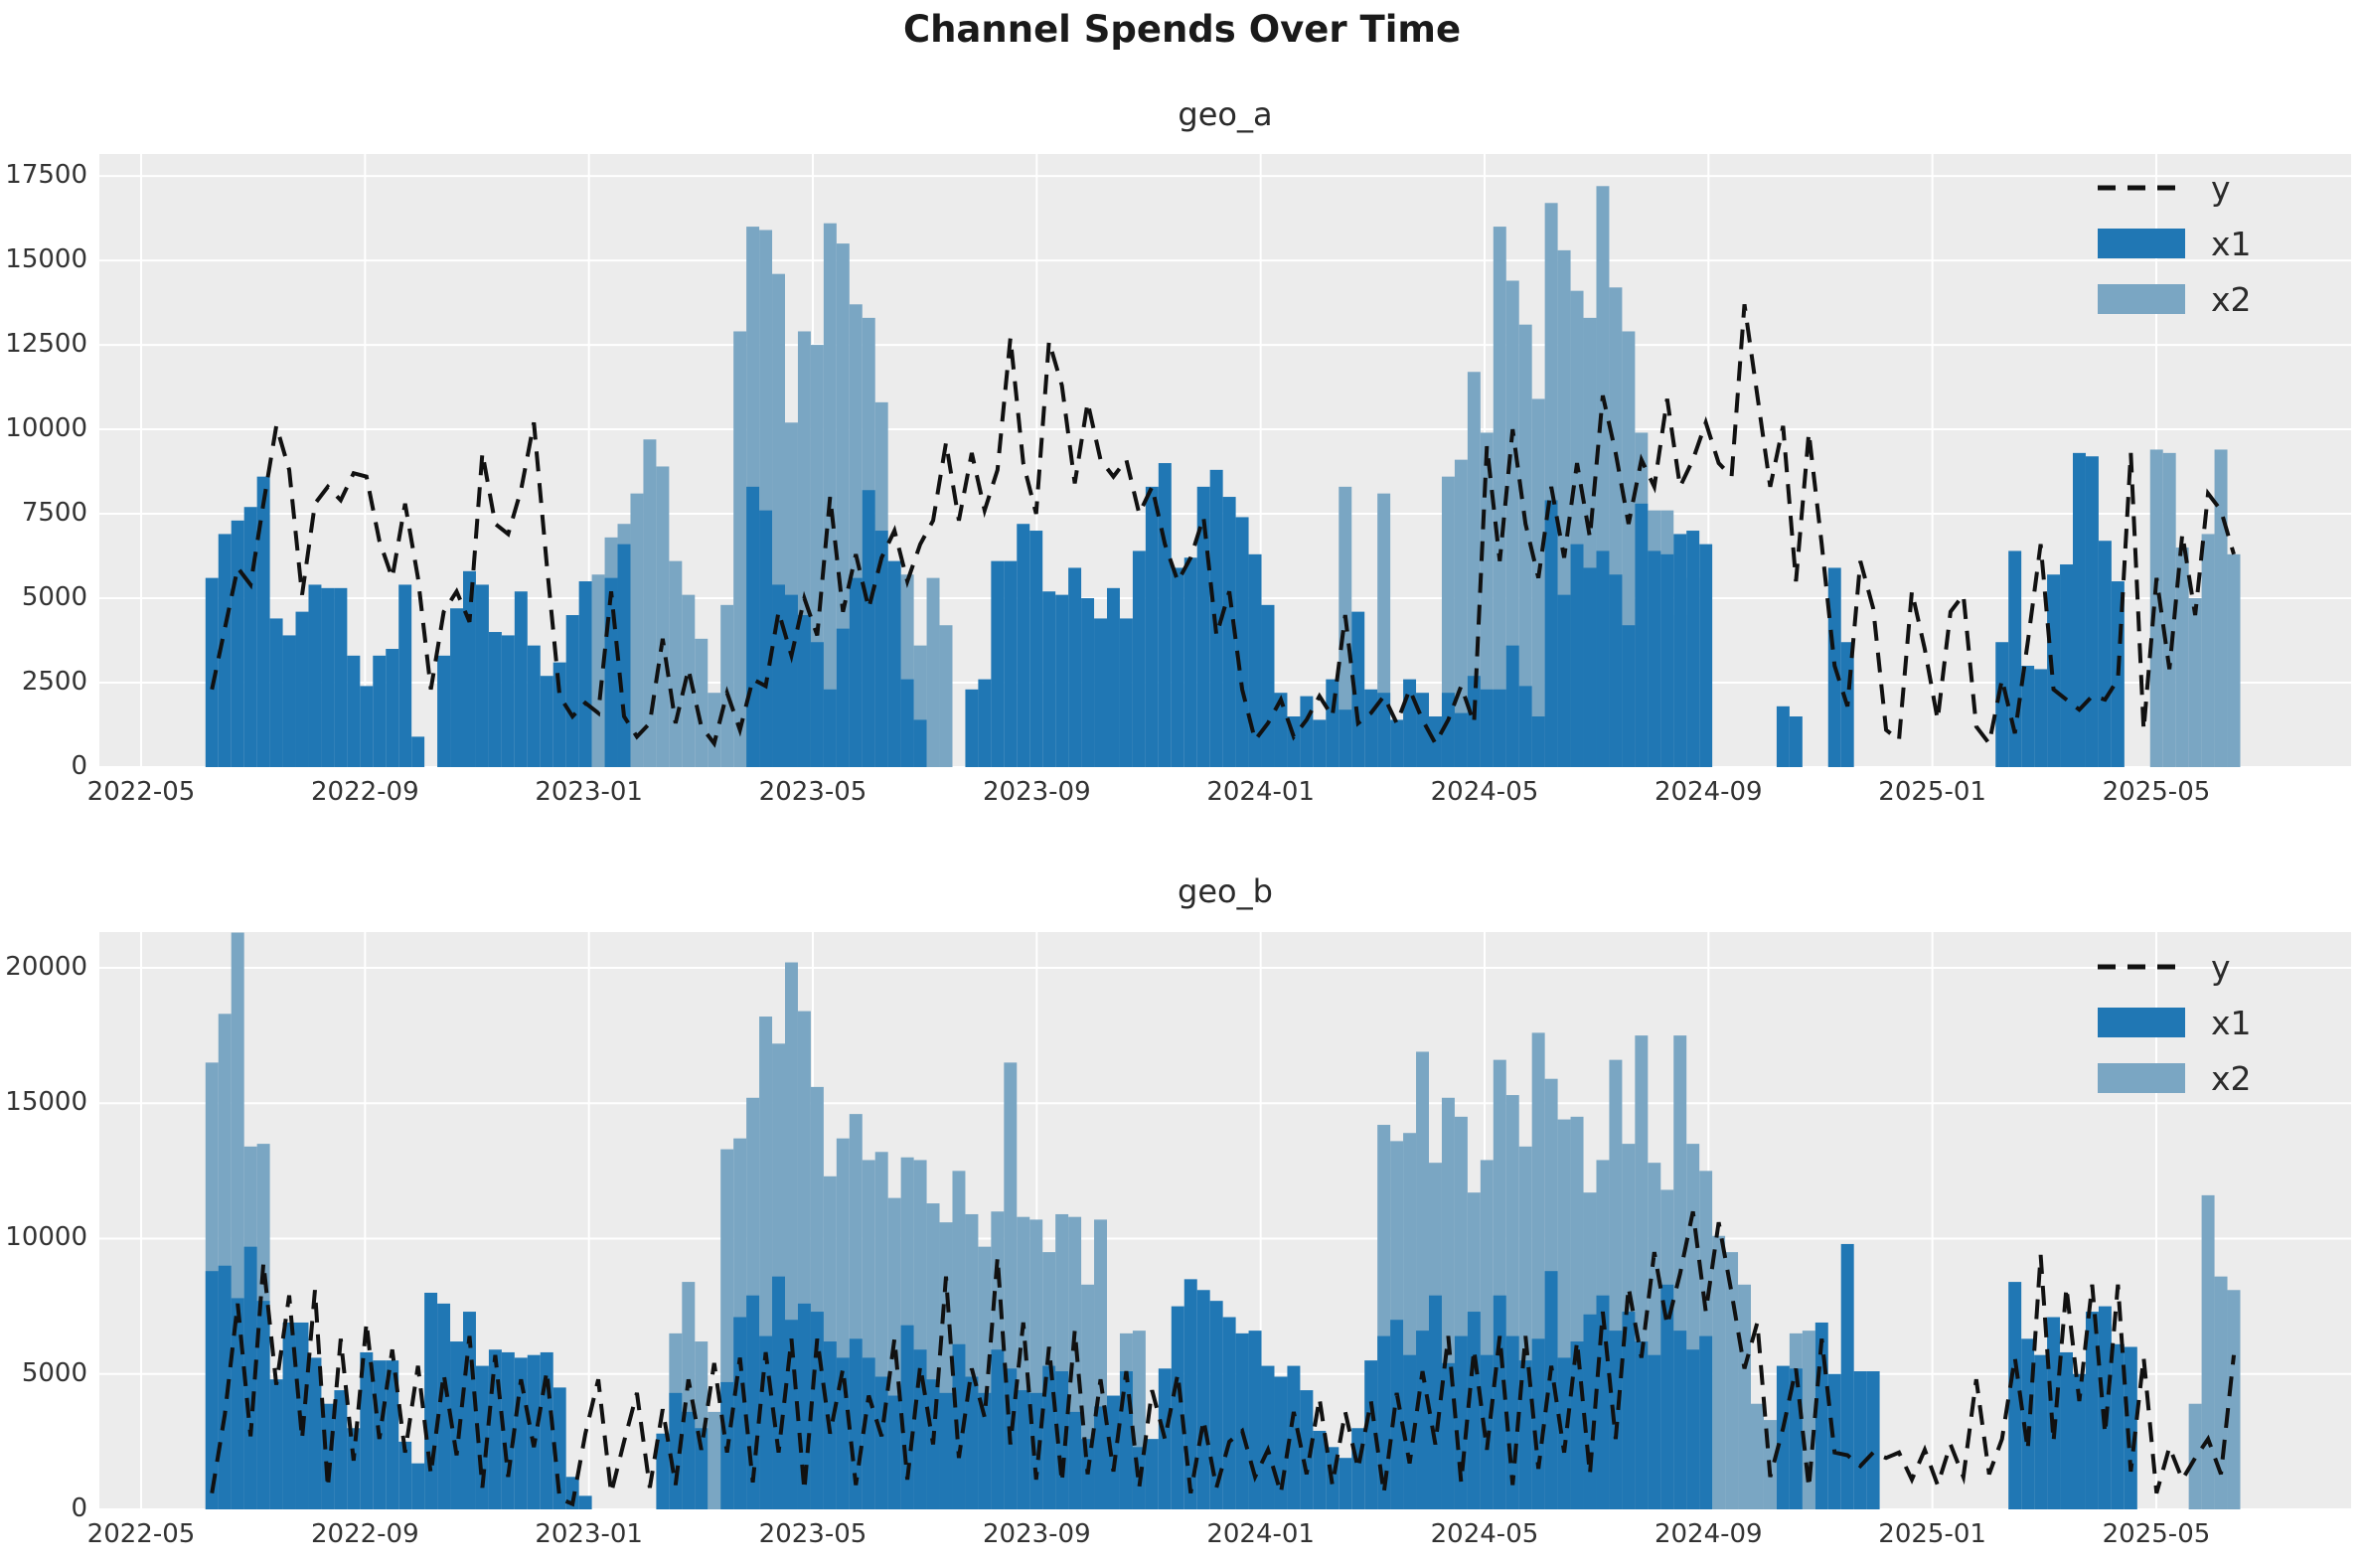 This screenshot has height=1568, width=2364. I want to click on legend-geo-b: y x1 x2, so click(2175, 1023).